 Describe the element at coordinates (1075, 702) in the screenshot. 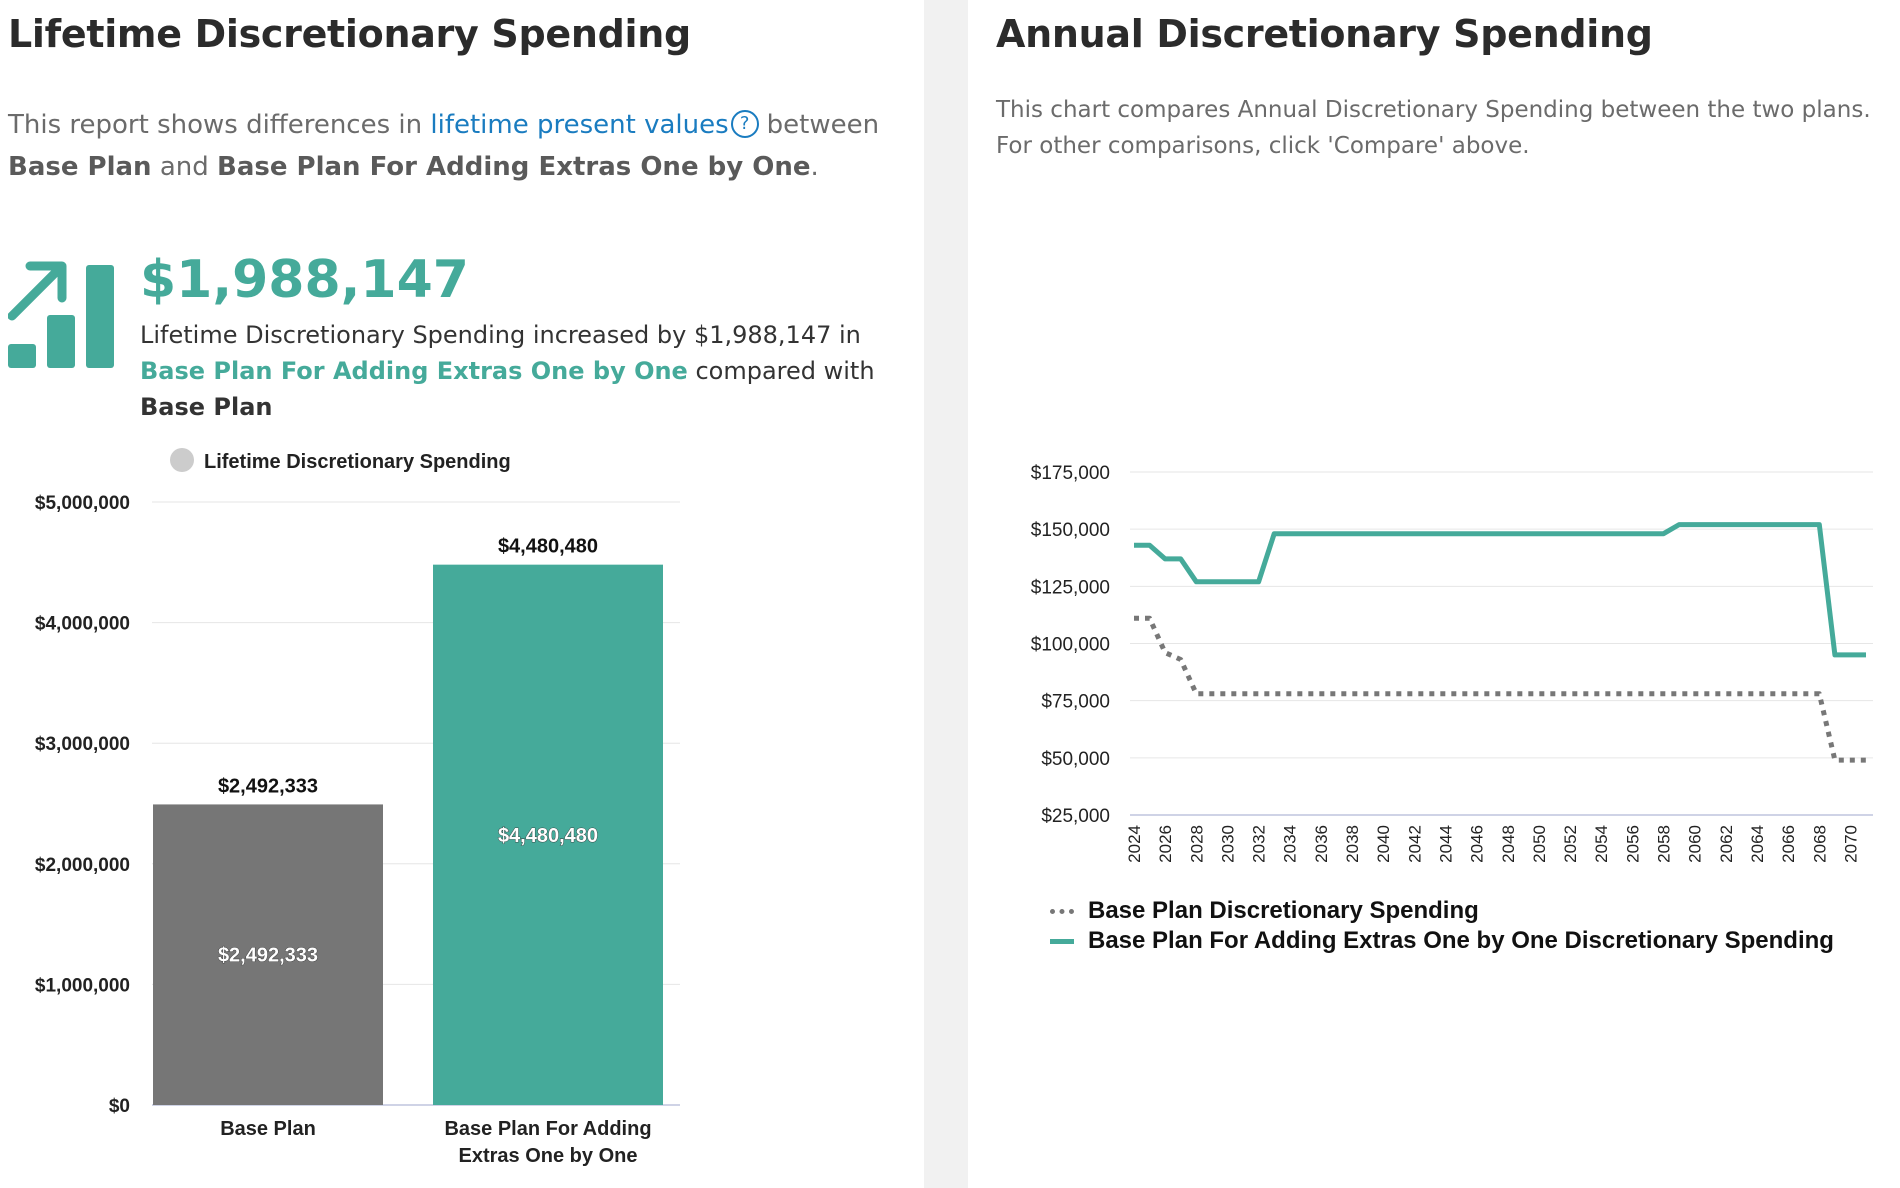

I see `line-y-tick-label: $75,000` at that location.